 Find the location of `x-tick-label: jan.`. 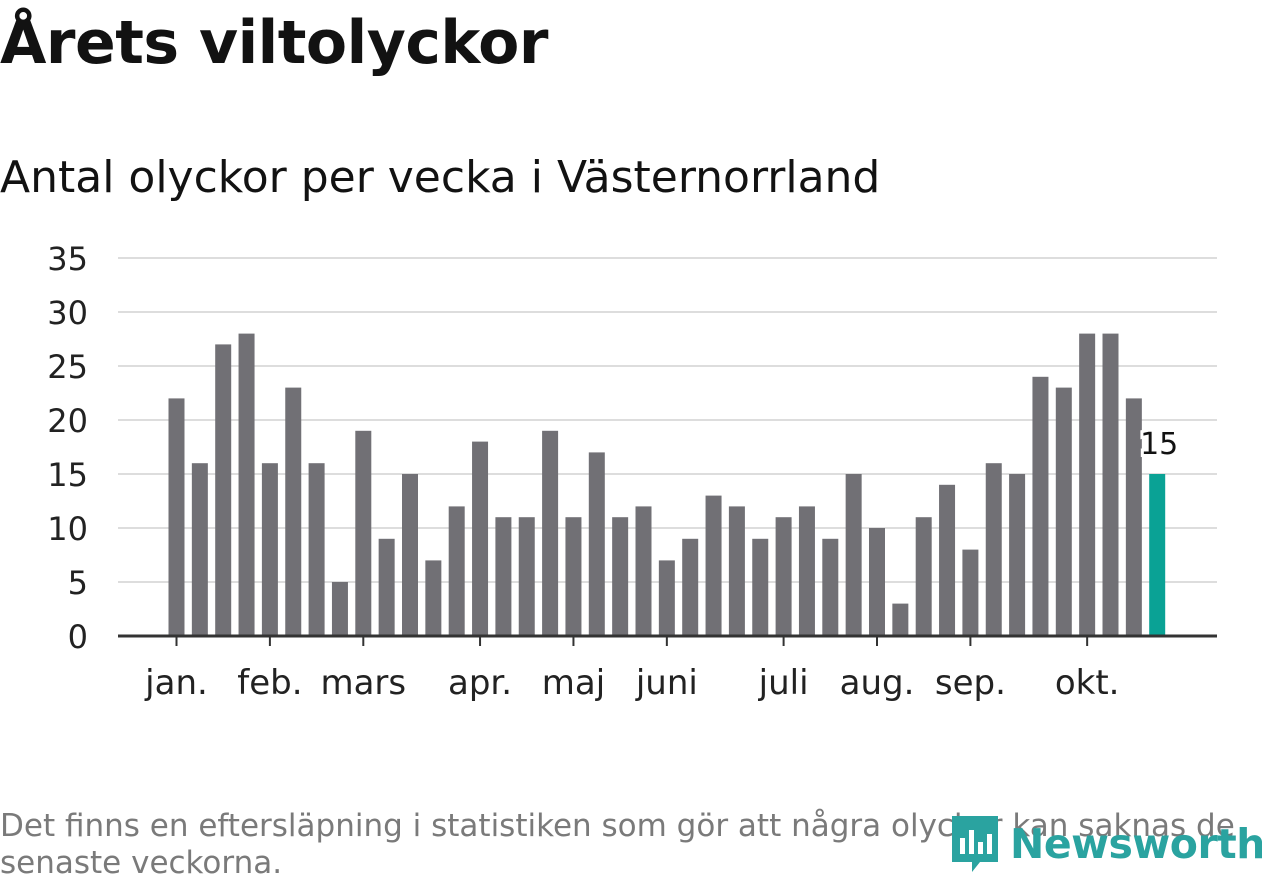

x-tick-label: jan. is located at coordinates (176, 683).